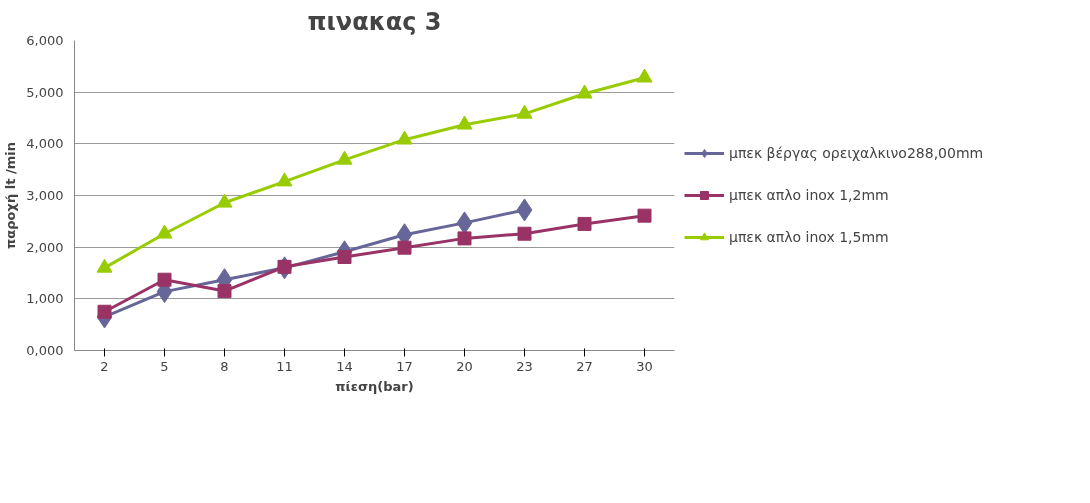  I want to click on y-tick-label: 3,000, so click(45, 195).